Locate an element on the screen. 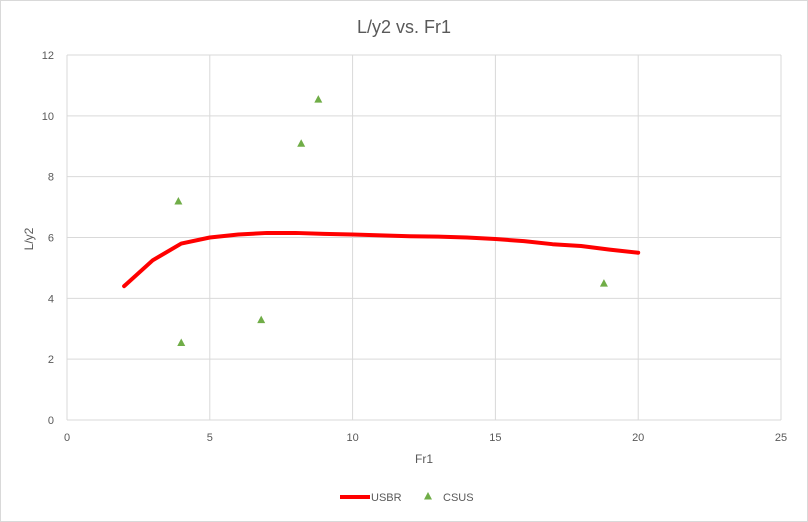 Image resolution: width=808 pixels, height=522 pixels. y-tick-label: 2 is located at coordinates (51, 360).